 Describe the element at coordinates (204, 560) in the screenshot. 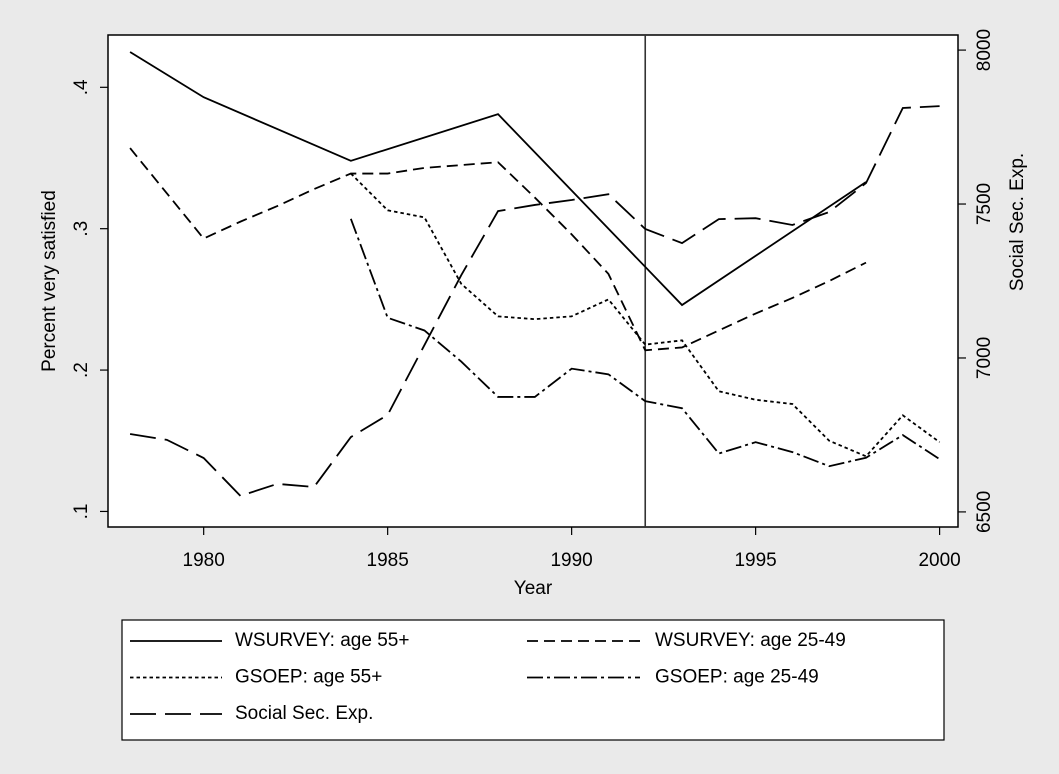

I see `x-tick-label: 1980` at that location.